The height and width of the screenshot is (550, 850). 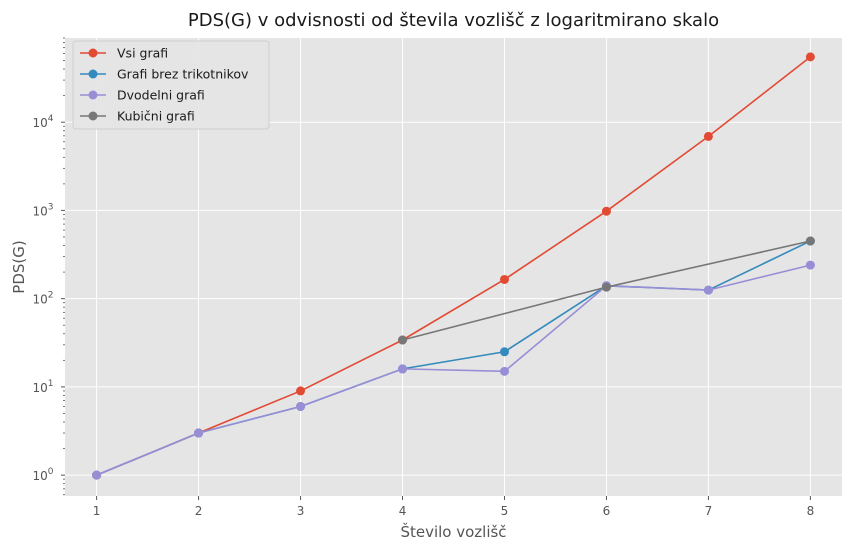 I want to click on y-tick-label: 10⁰, so click(x=42, y=475).